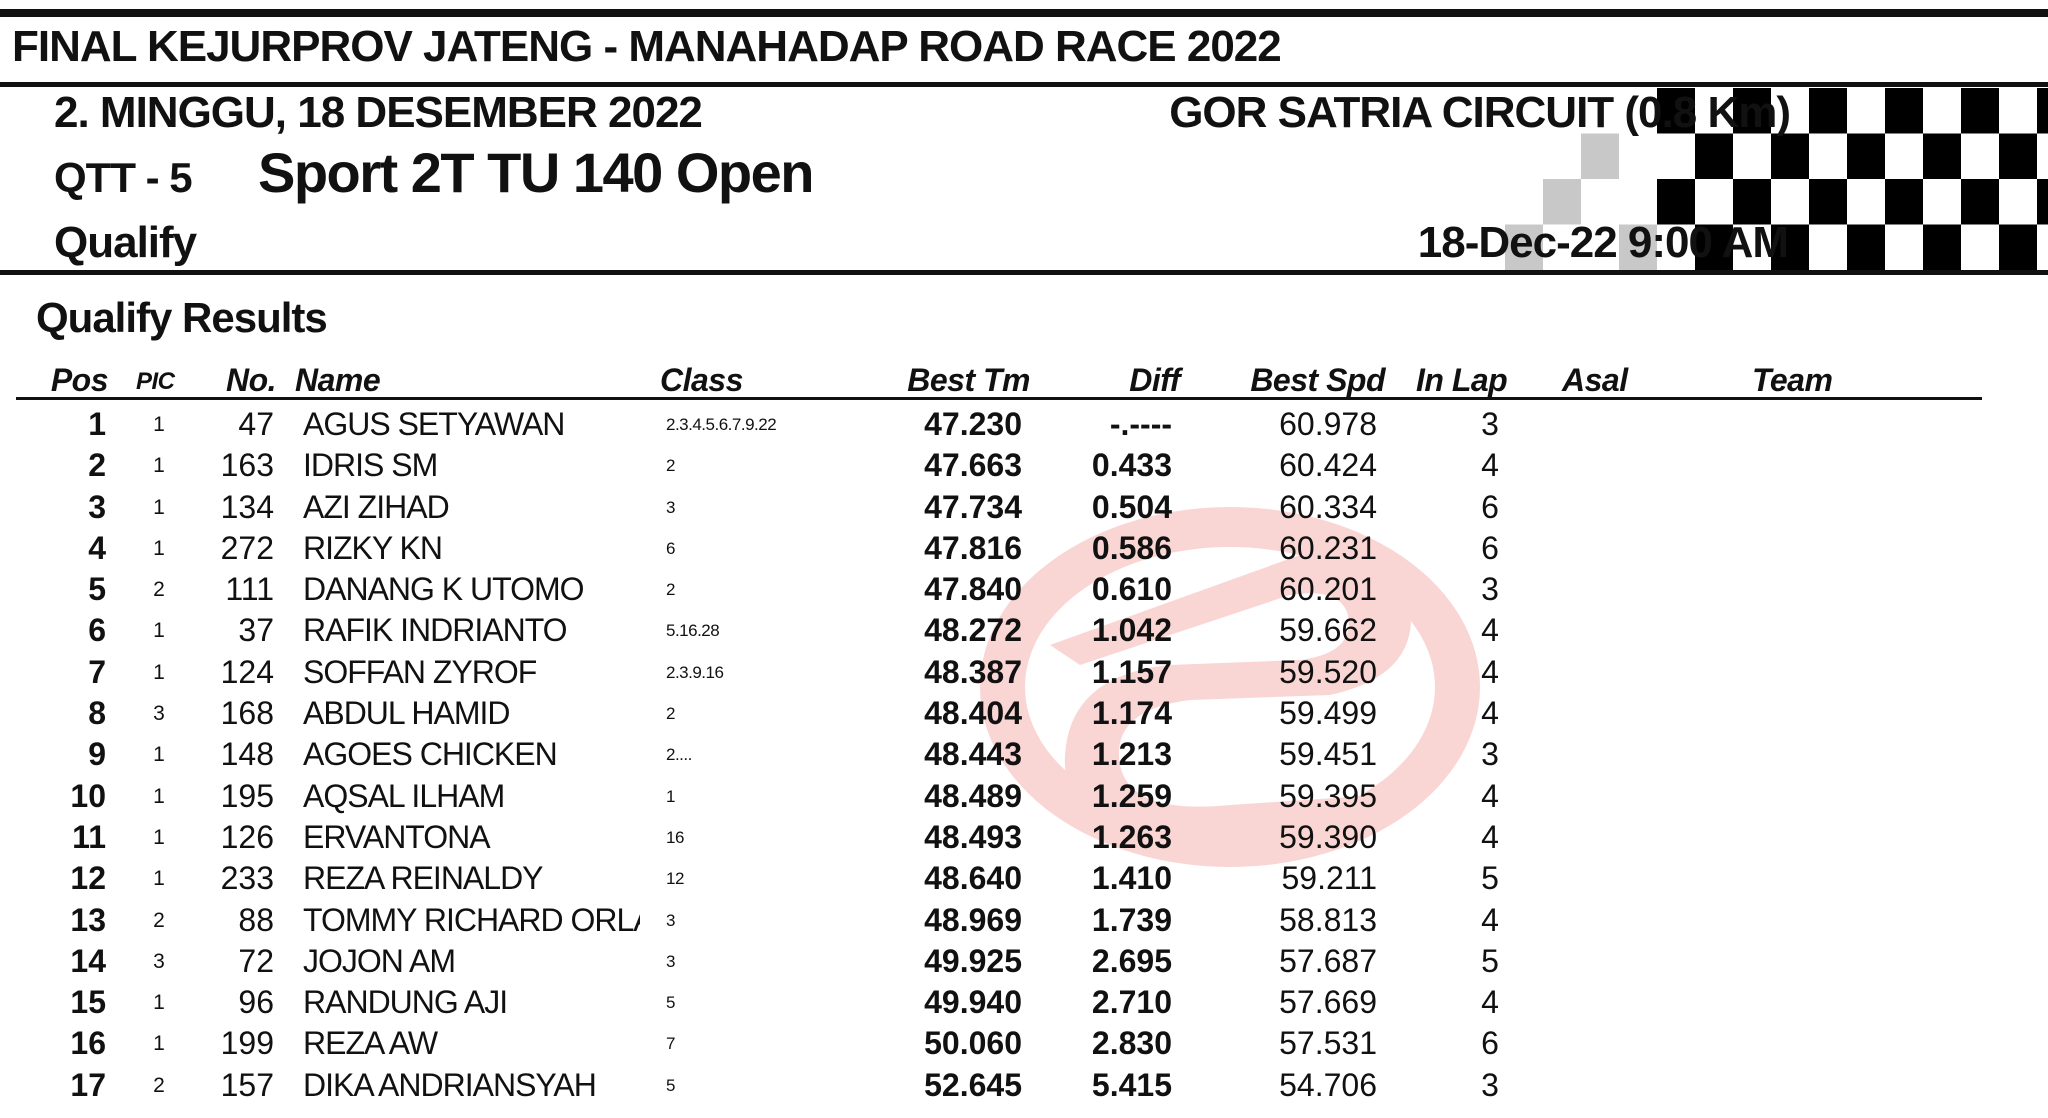 The height and width of the screenshot is (1118, 2048). What do you see at coordinates (247, 506) in the screenshot?
I see `rider-number-cell: 134` at bounding box center [247, 506].